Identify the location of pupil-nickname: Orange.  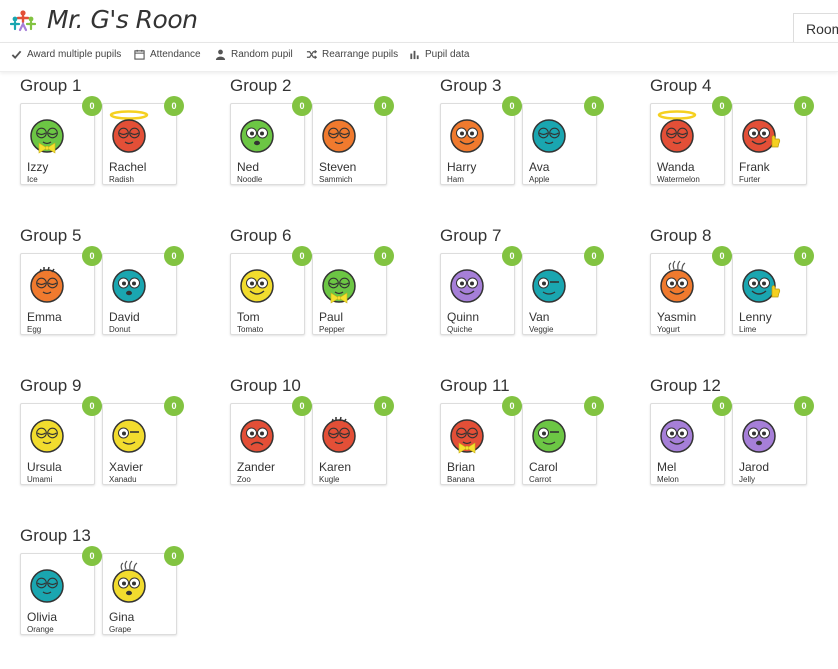
(40, 629).